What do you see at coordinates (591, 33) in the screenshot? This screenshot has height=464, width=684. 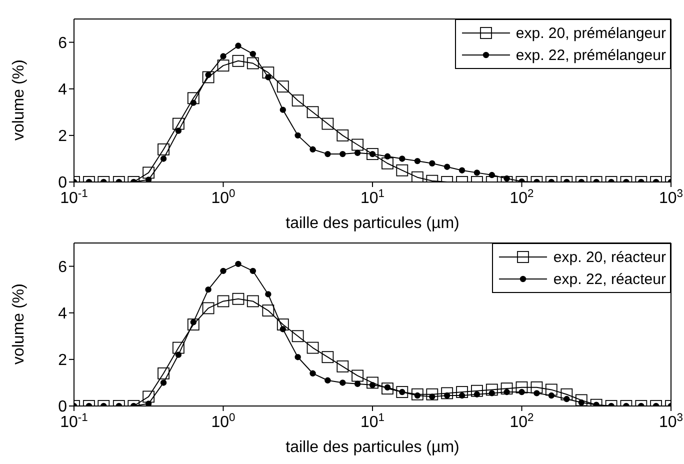 I see `legend-label: exp. 20, prémélangeur` at bounding box center [591, 33].